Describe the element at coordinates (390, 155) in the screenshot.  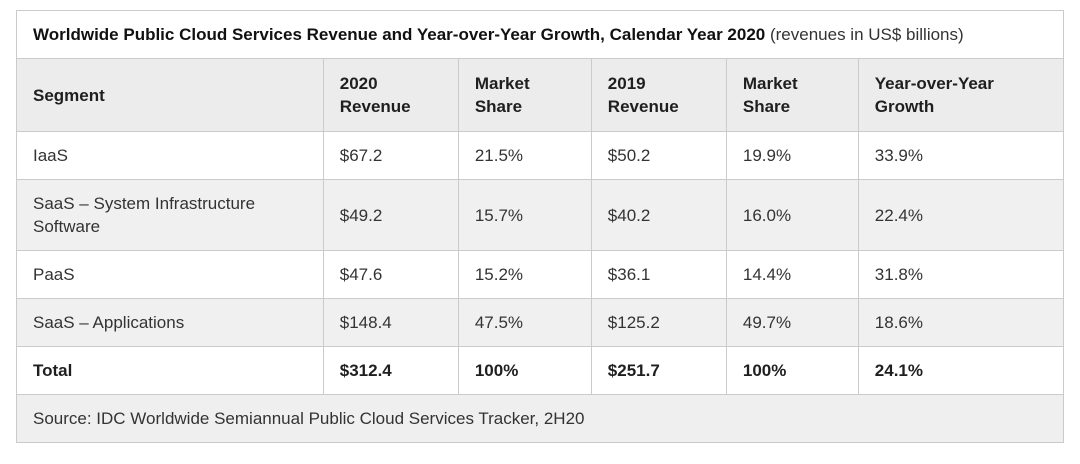
I see `cell-2020-revenue: $67.2` at that location.